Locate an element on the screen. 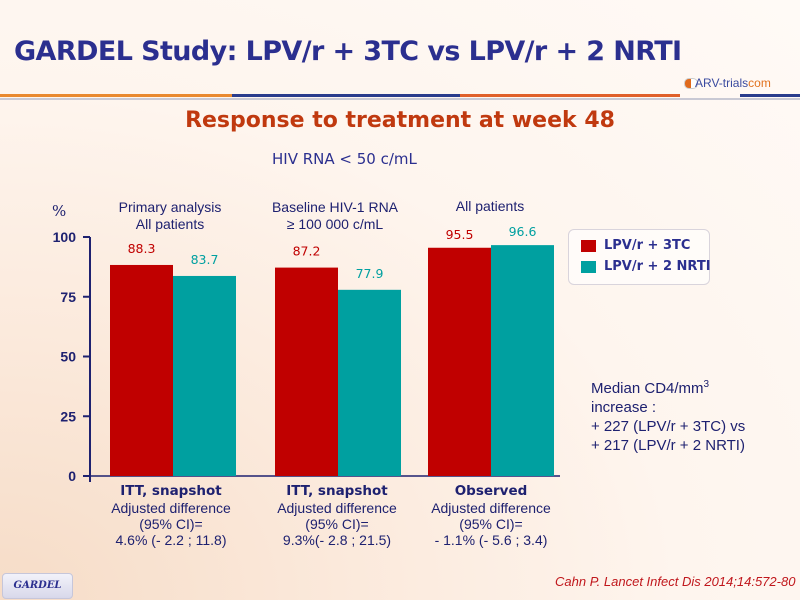 The width and height of the screenshot is (800, 600). data-label: 96.6 is located at coordinates (523, 231).